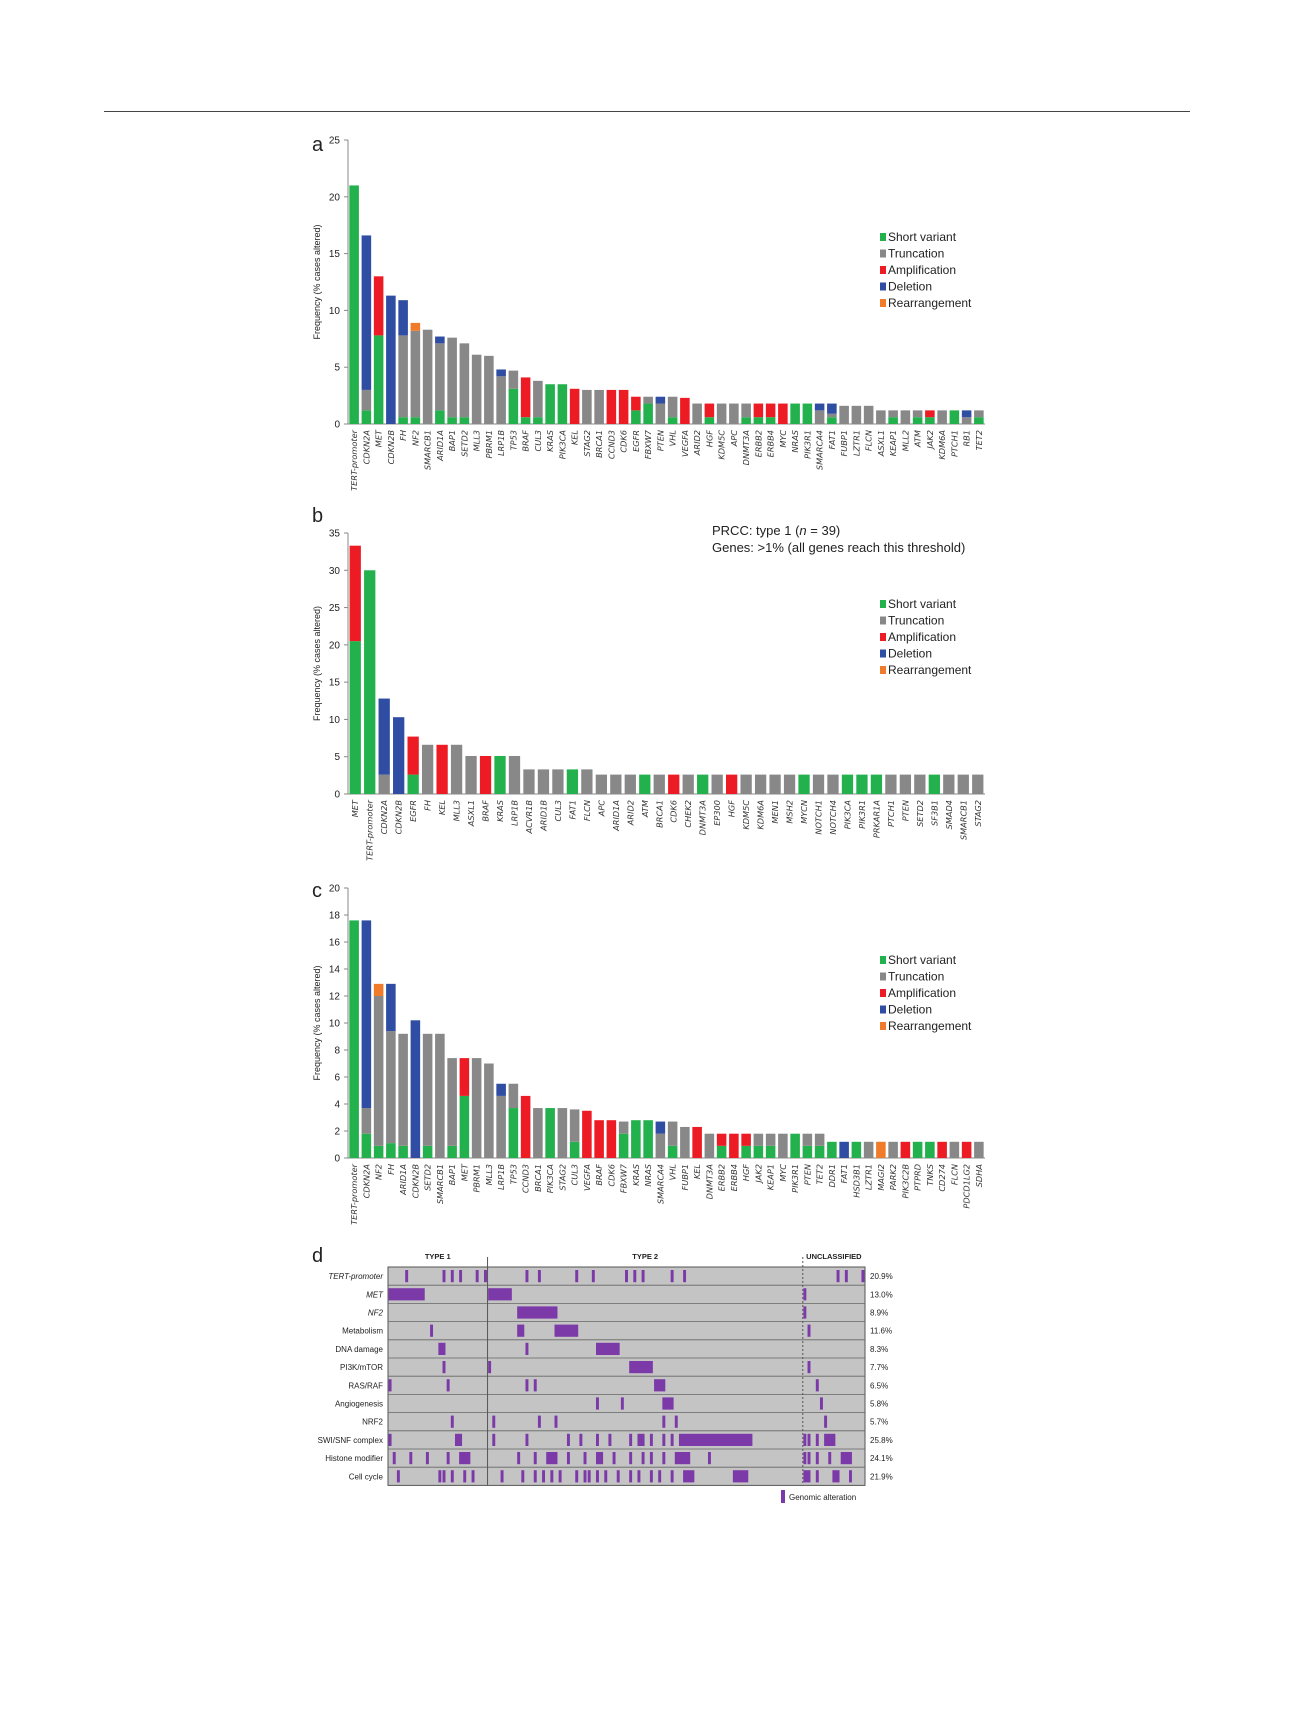 The height and width of the screenshot is (1734, 1300). Describe the element at coordinates (790, 812) in the screenshot. I see `x-tick-label: MSH2` at that location.